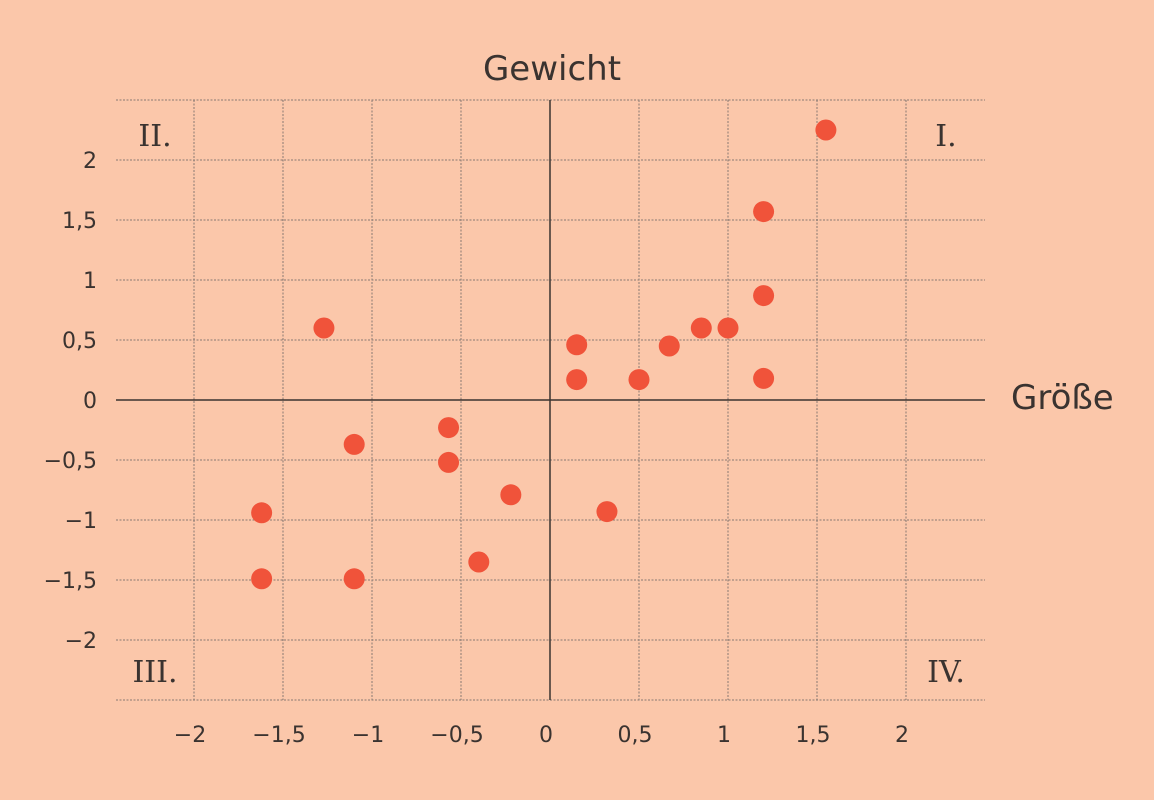 The height and width of the screenshot is (800, 1154). Describe the element at coordinates (552, 69) in the screenshot. I see `y-axis-title: Gewicht` at that location.